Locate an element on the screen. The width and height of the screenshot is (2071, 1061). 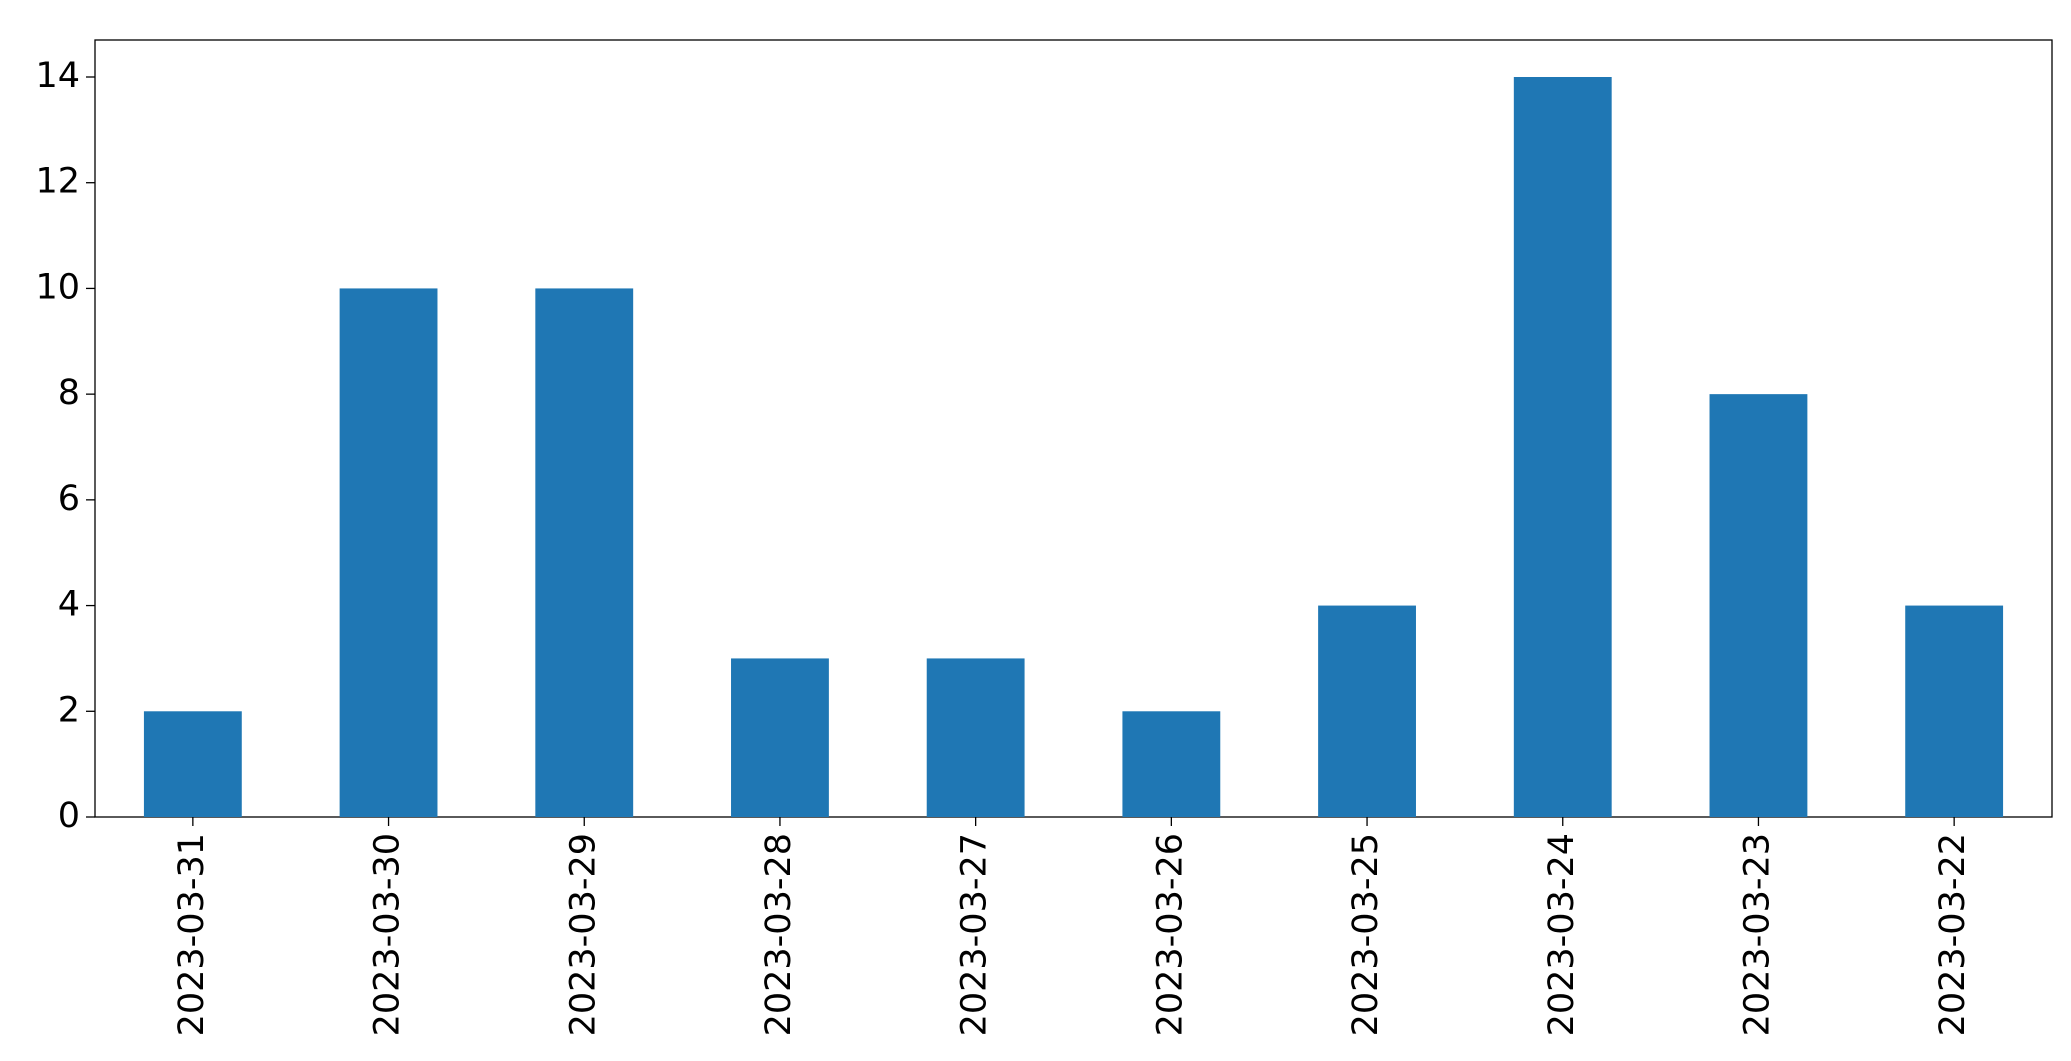
x-tick-label: 2023-03-30 is located at coordinates (388, 934).